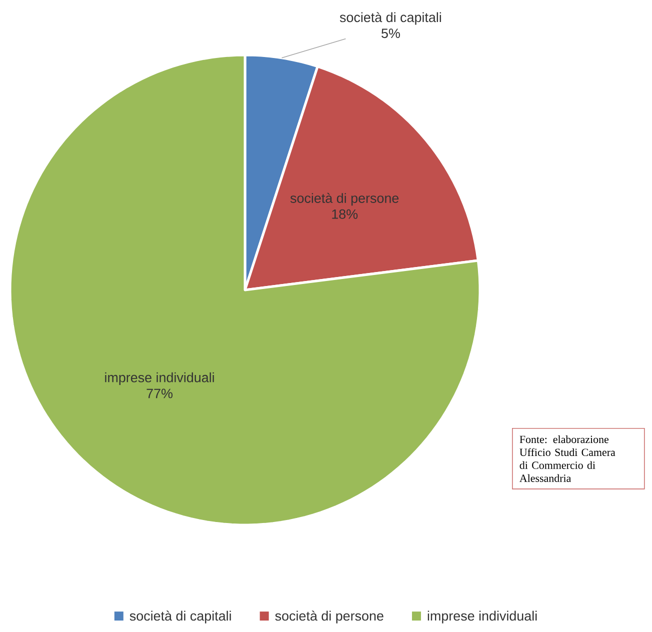  Describe the element at coordinates (568, 458) in the screenshot. I see `source-note: Fonte: elaborazione Ufficio Studi Camera di Commercio di Alessandria` at that location.